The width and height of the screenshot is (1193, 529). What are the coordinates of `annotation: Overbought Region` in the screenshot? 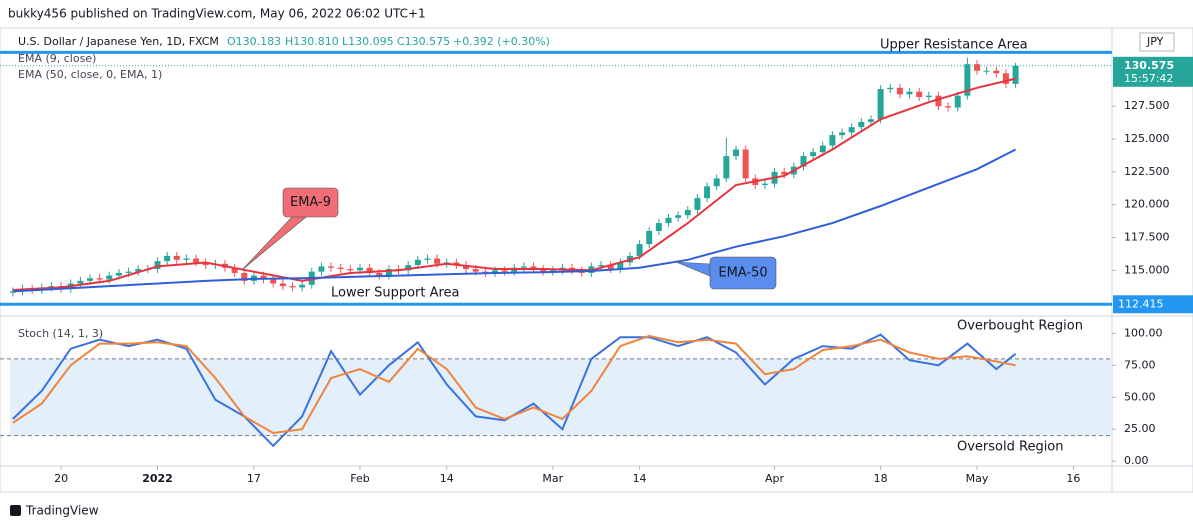 It's located at (1020, 326).